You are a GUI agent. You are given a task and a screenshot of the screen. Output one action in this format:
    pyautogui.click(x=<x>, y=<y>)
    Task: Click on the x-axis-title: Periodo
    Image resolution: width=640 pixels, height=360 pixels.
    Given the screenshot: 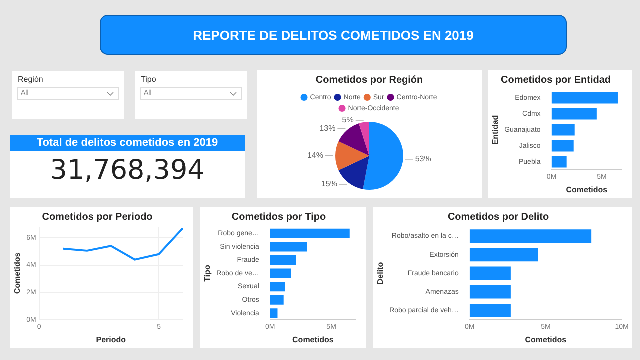 What is the action you would take?
    pyautogui.click(x=111, y=339)
    